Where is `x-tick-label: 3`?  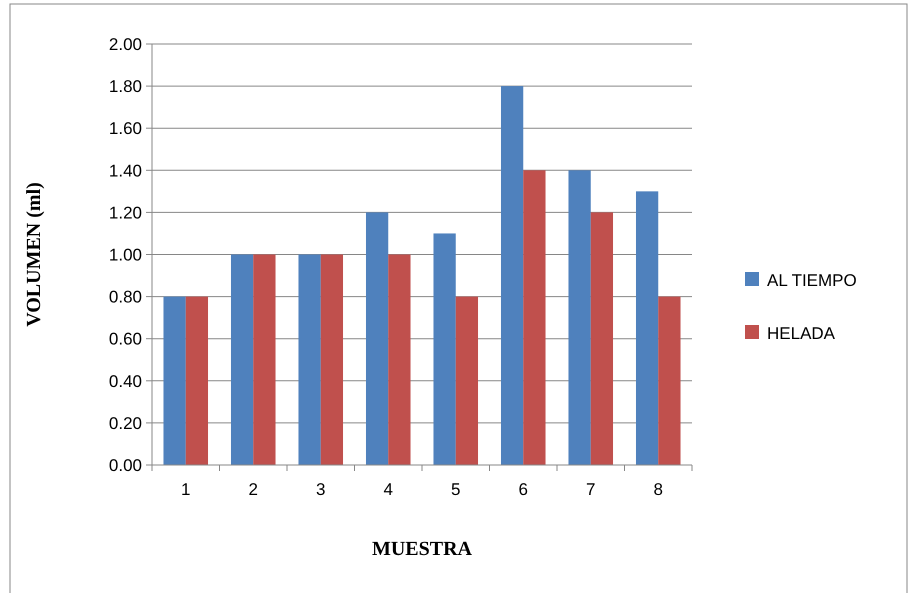
x-tick-label: 3 is located at coordinates (321, 489).